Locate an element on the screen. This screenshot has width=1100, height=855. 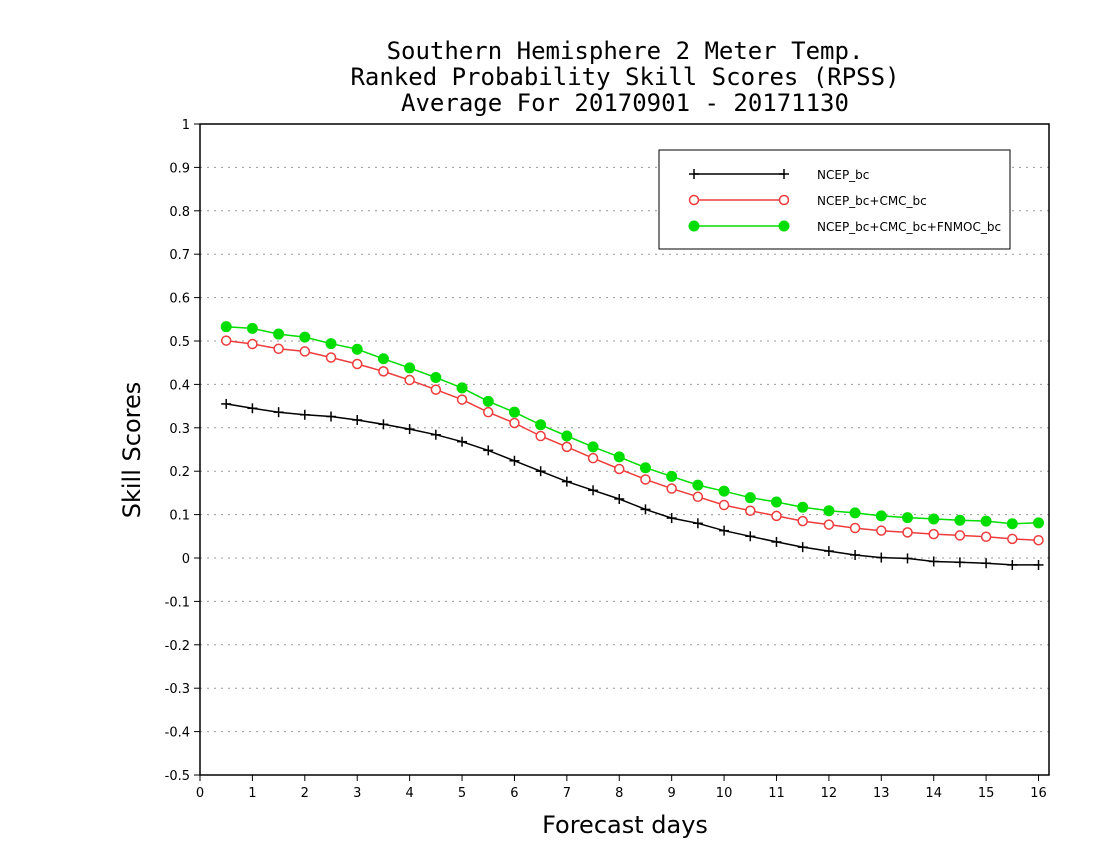
y-tick-label: 0.1 is located at coordinates (179, 516).